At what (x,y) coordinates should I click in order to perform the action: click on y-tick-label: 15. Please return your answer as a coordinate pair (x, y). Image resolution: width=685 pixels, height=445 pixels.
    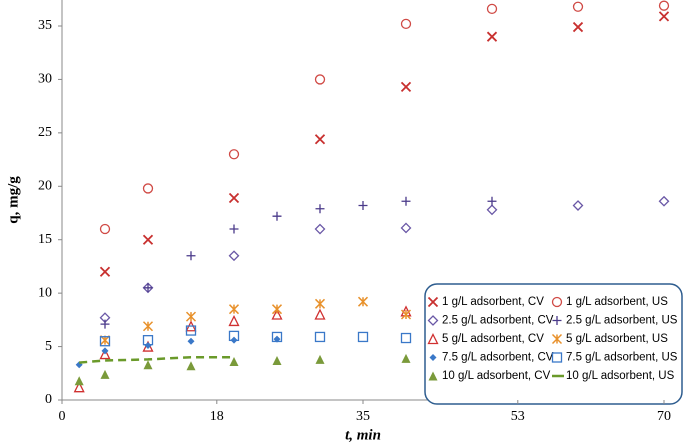
    Looking at the image, I should click on (45, 239).